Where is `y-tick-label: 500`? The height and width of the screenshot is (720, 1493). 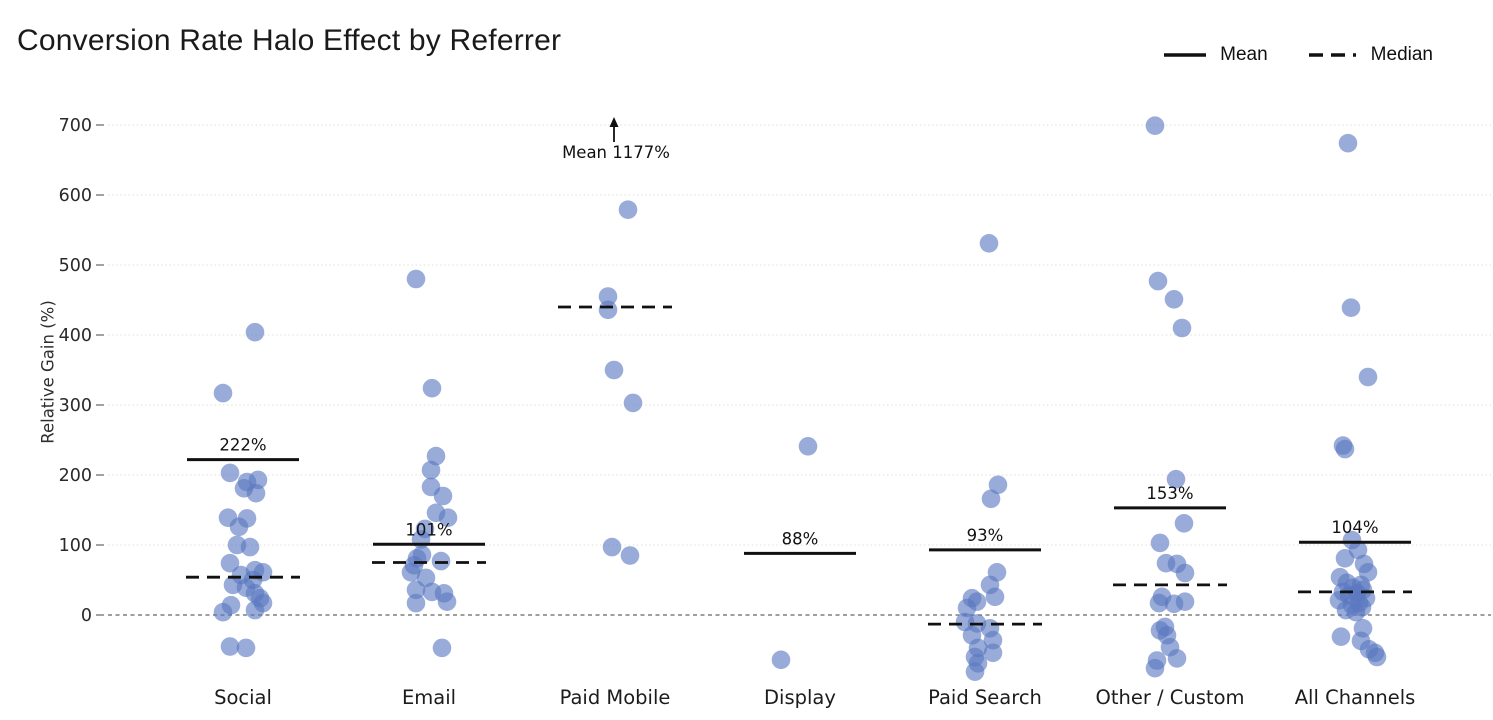
y-tick-label: 500 is located at coordinates (75, 266).